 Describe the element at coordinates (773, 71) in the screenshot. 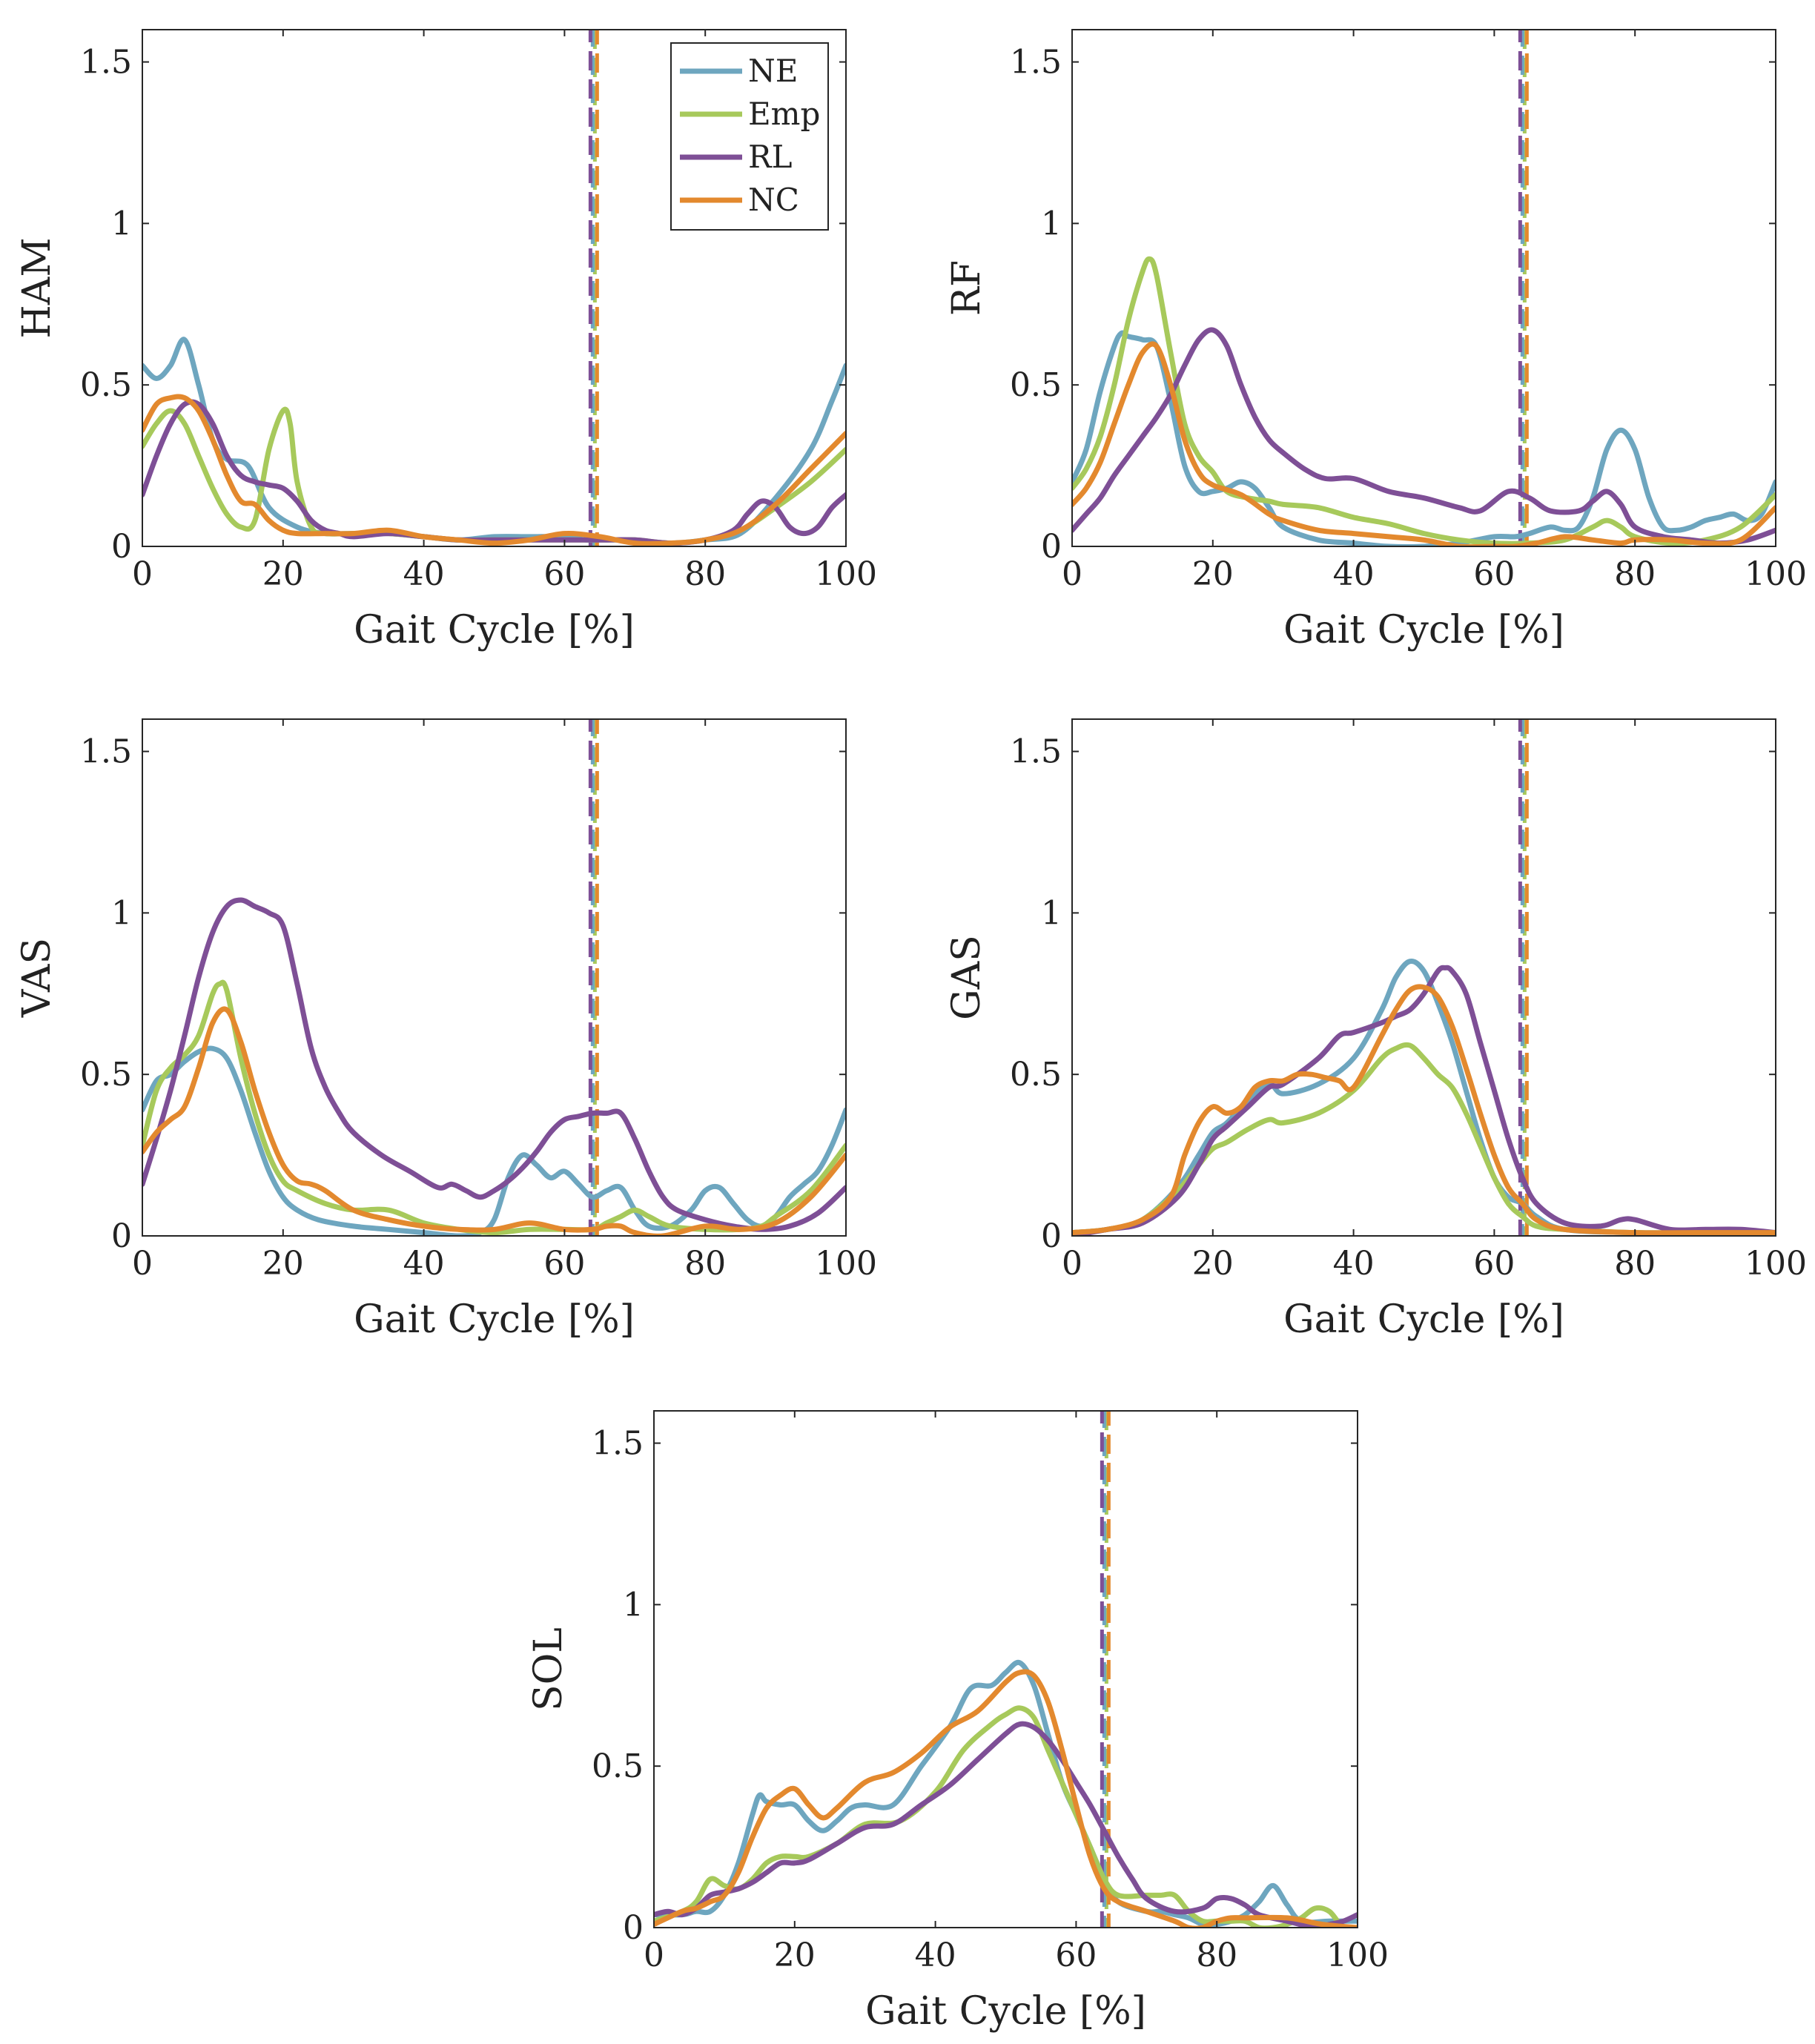

I see `legend-label-ne: NE` at that location.